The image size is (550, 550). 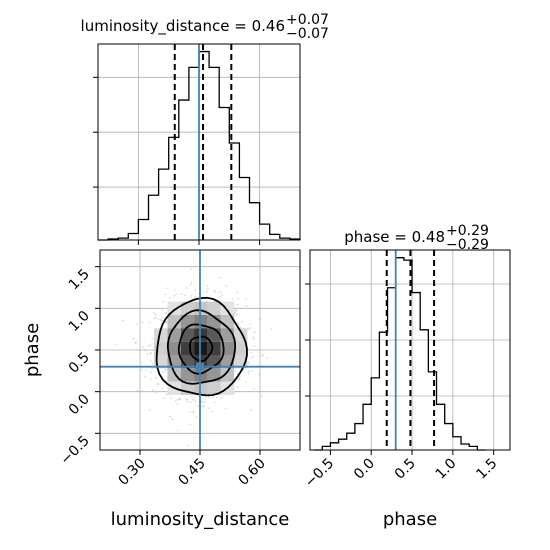 I want to click on phase-hist-frame, so click(x=410, y=350).